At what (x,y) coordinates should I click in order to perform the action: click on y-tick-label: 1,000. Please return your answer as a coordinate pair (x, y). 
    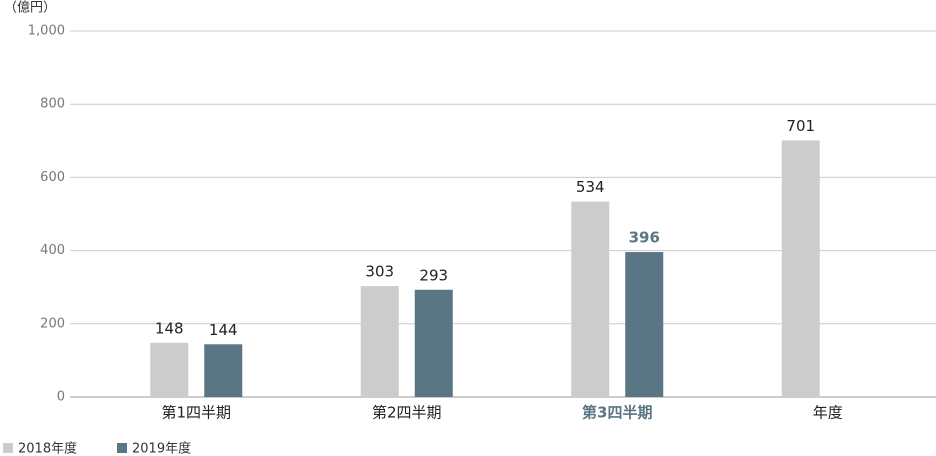
    Looking at the image, I should click on (46, 31).